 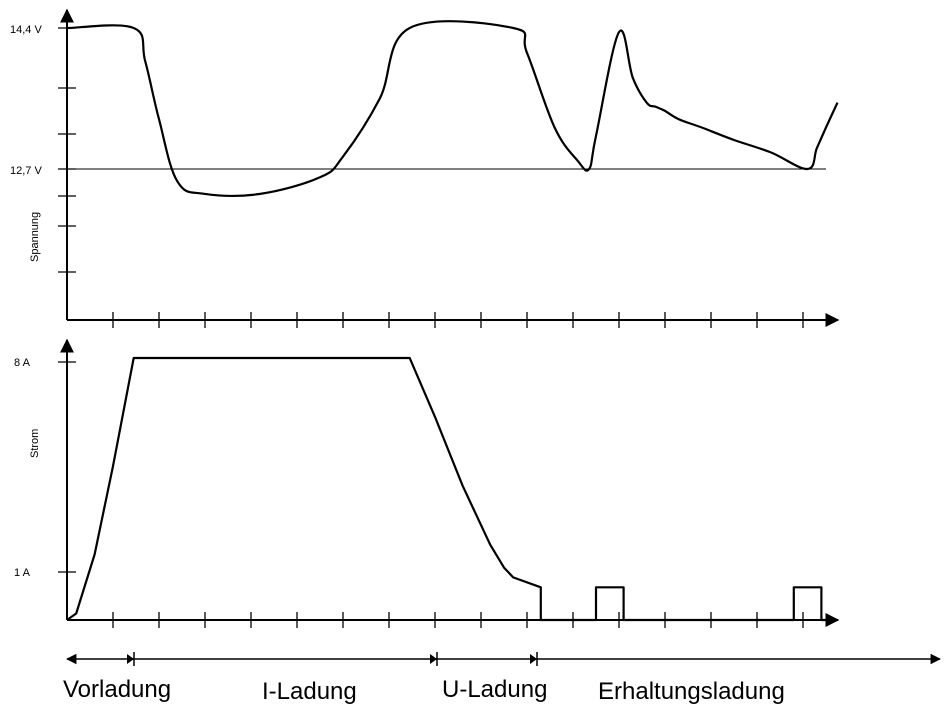 What do you see at coordinates (458, 320) in the screenshot?
I see `voltage-x-ticks` at bounding box center [458, 320].